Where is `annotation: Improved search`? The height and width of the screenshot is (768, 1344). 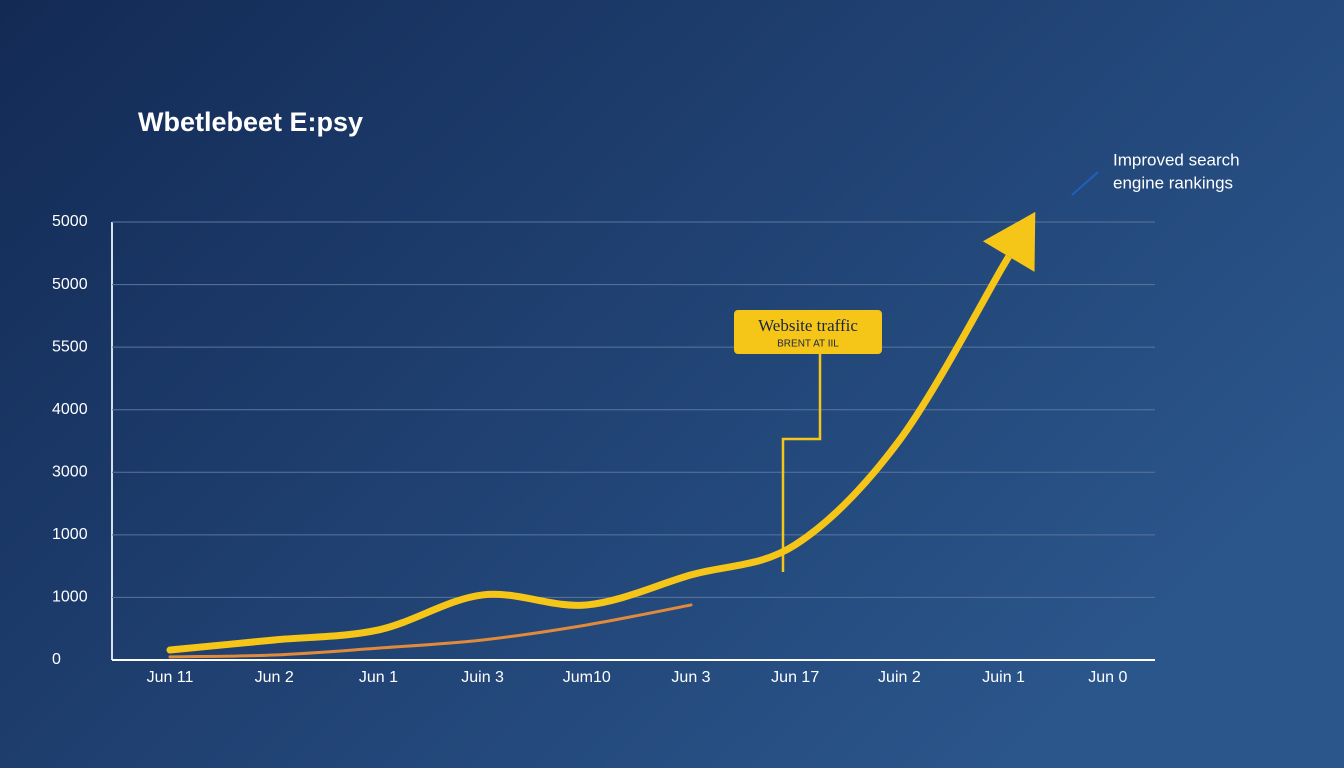 annotation: Improved search is located at coordinates (1176, 159).